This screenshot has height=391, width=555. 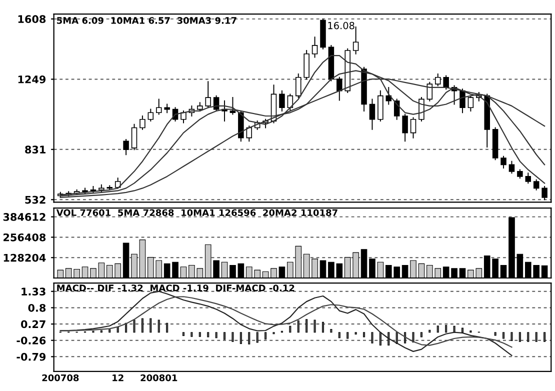 What do you see at coordinates (35, 150) in the screenshot?
I see `y-tick-label: 831` at bounding box center [35, 150].